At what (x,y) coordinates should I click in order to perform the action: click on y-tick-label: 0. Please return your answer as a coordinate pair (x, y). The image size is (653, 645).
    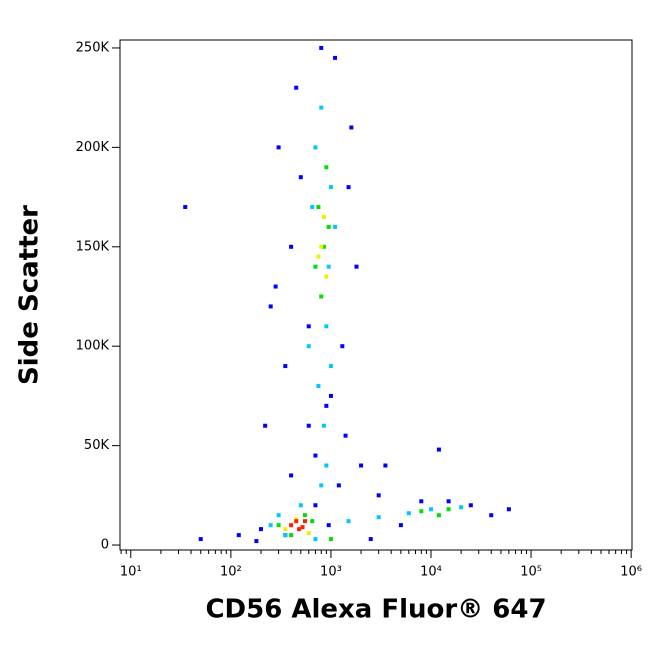
    Looking at the image, I should click on (105, 545).